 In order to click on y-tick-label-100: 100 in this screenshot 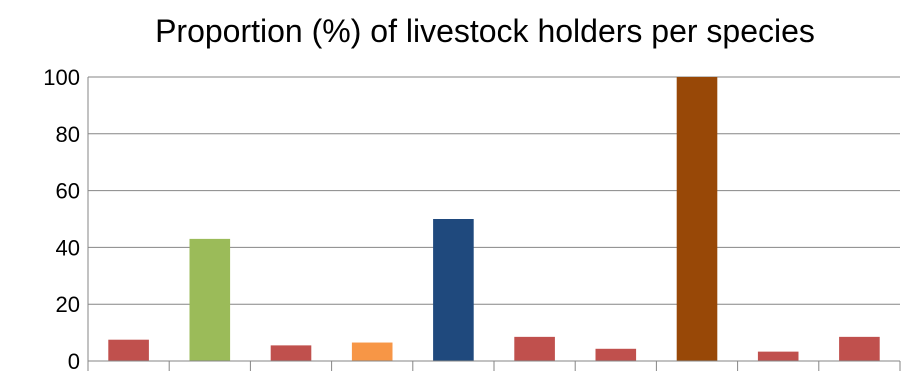, I will do `click(61, 77)`.